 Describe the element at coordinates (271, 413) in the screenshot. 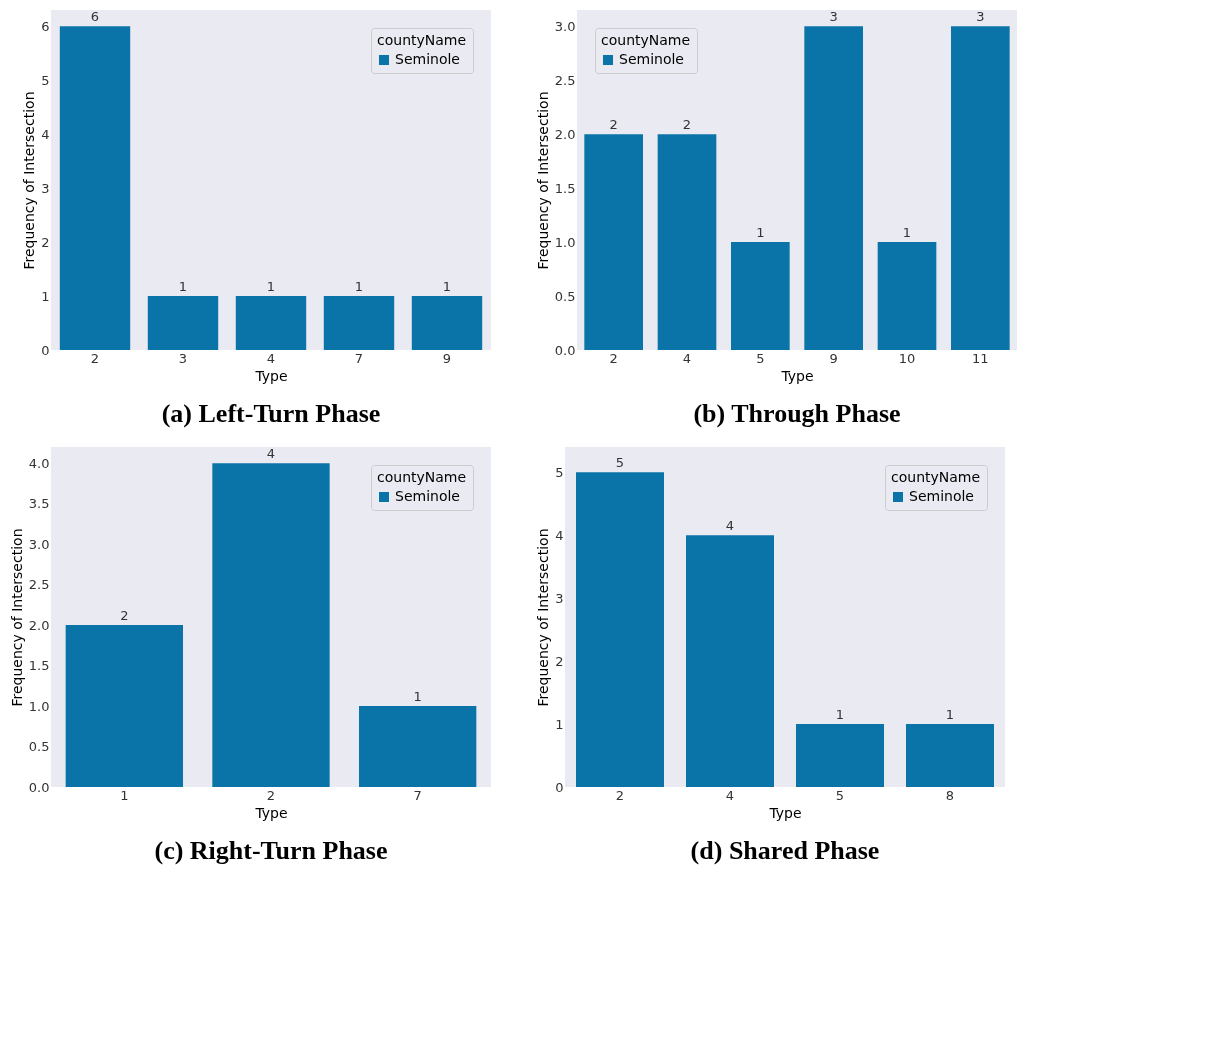

I see `text: (a) Left-Turn Phase` at that location.